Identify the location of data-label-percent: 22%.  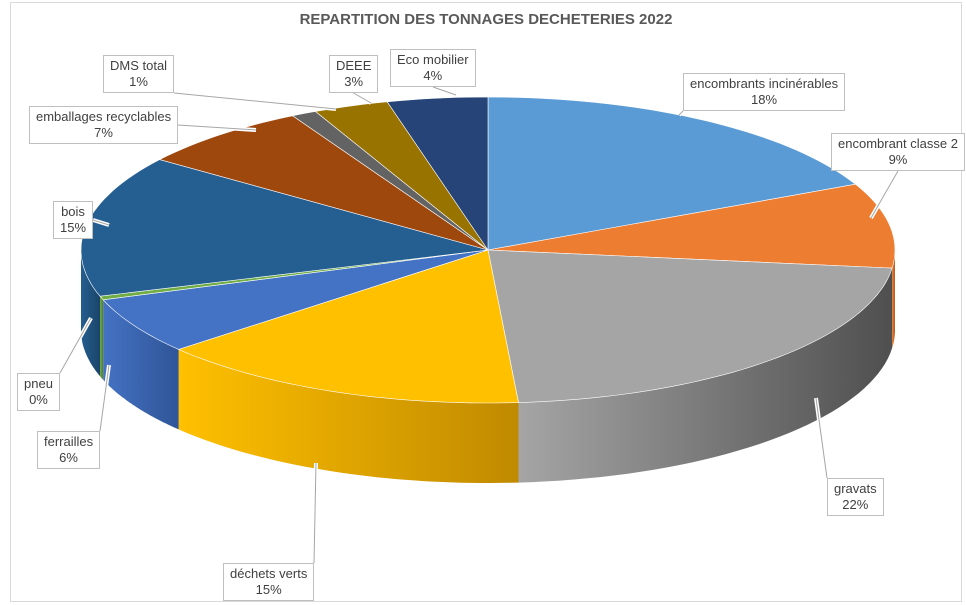
(855, 504).